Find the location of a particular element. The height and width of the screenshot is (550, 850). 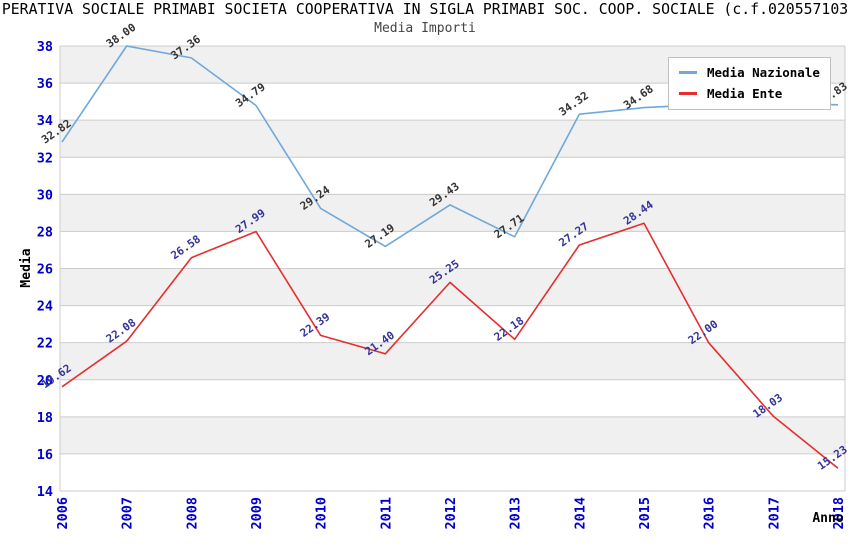

media-nazionale-line-swatch is located at coordinates (688, 72).